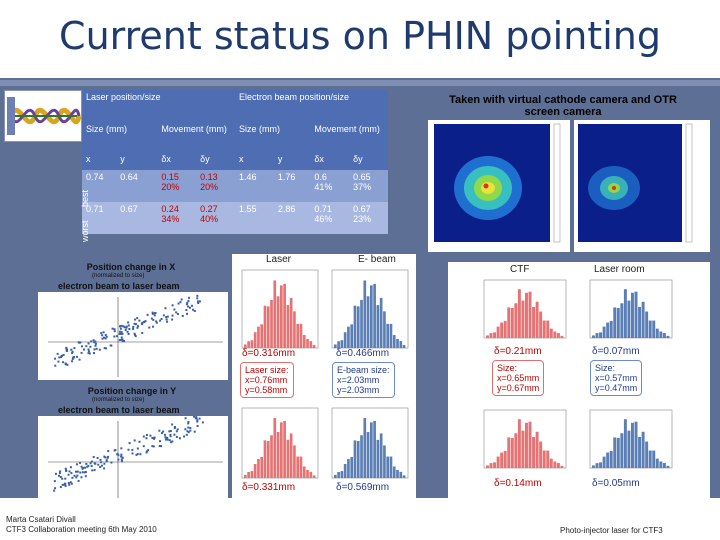 The height and width of the screenshot is (540, 720). I want to click on cell: 0.67, so click(137, 218).